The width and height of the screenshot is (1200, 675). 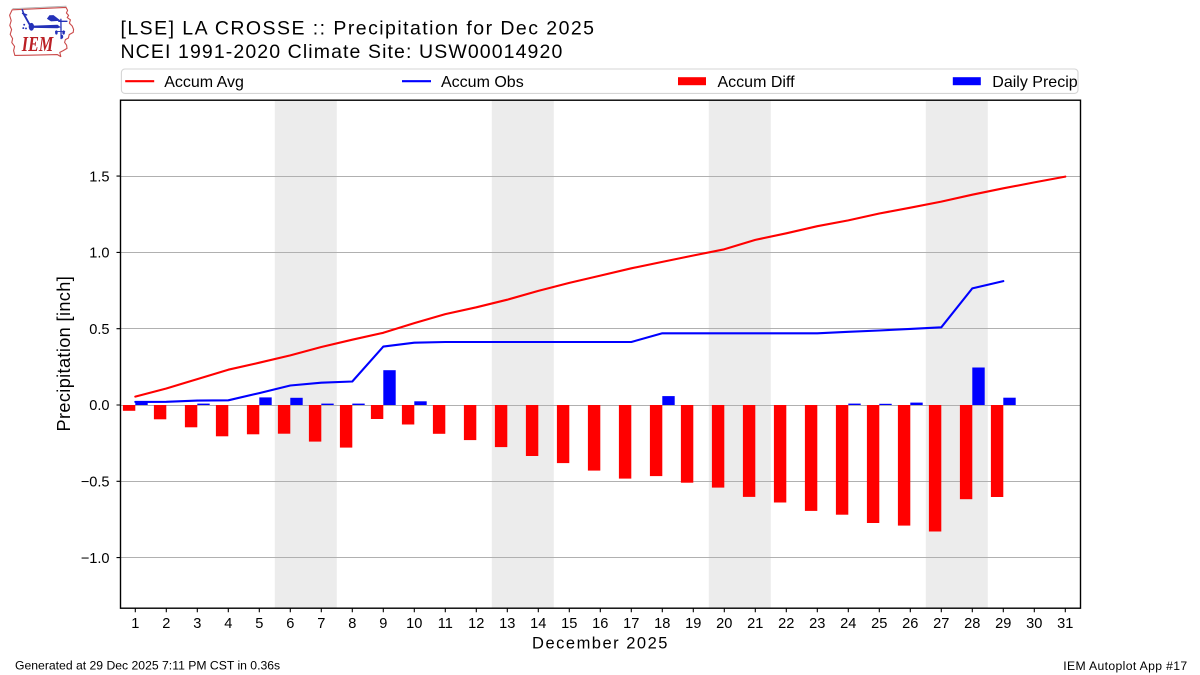 I want to click on svg-text: Precipitation [inch], so click(x=64, y=354).